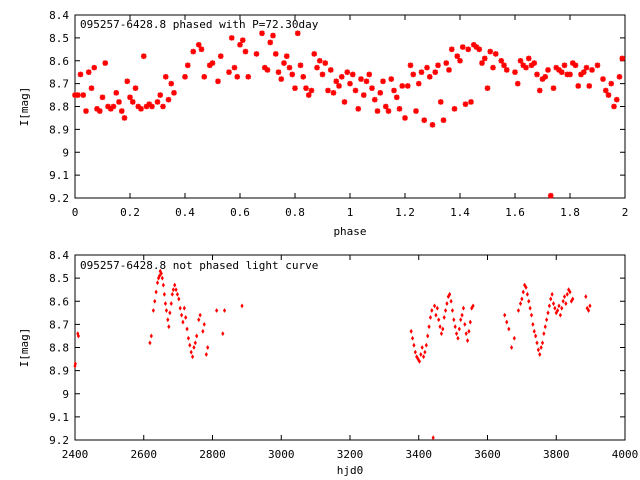 The image size is (640, 480). Describe the element at coordinates (144, 454) in the screenshot. I see `x-tick-label: 2600` at that location.